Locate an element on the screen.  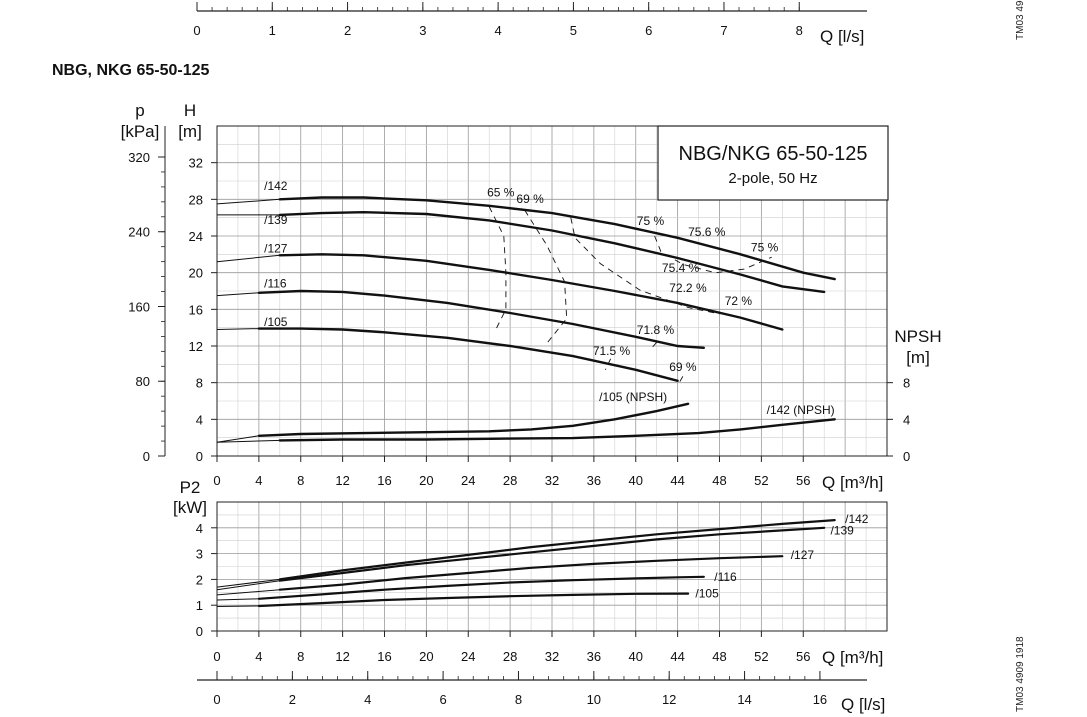
power-curve-label: /142 is located at coordinates (857, 519).